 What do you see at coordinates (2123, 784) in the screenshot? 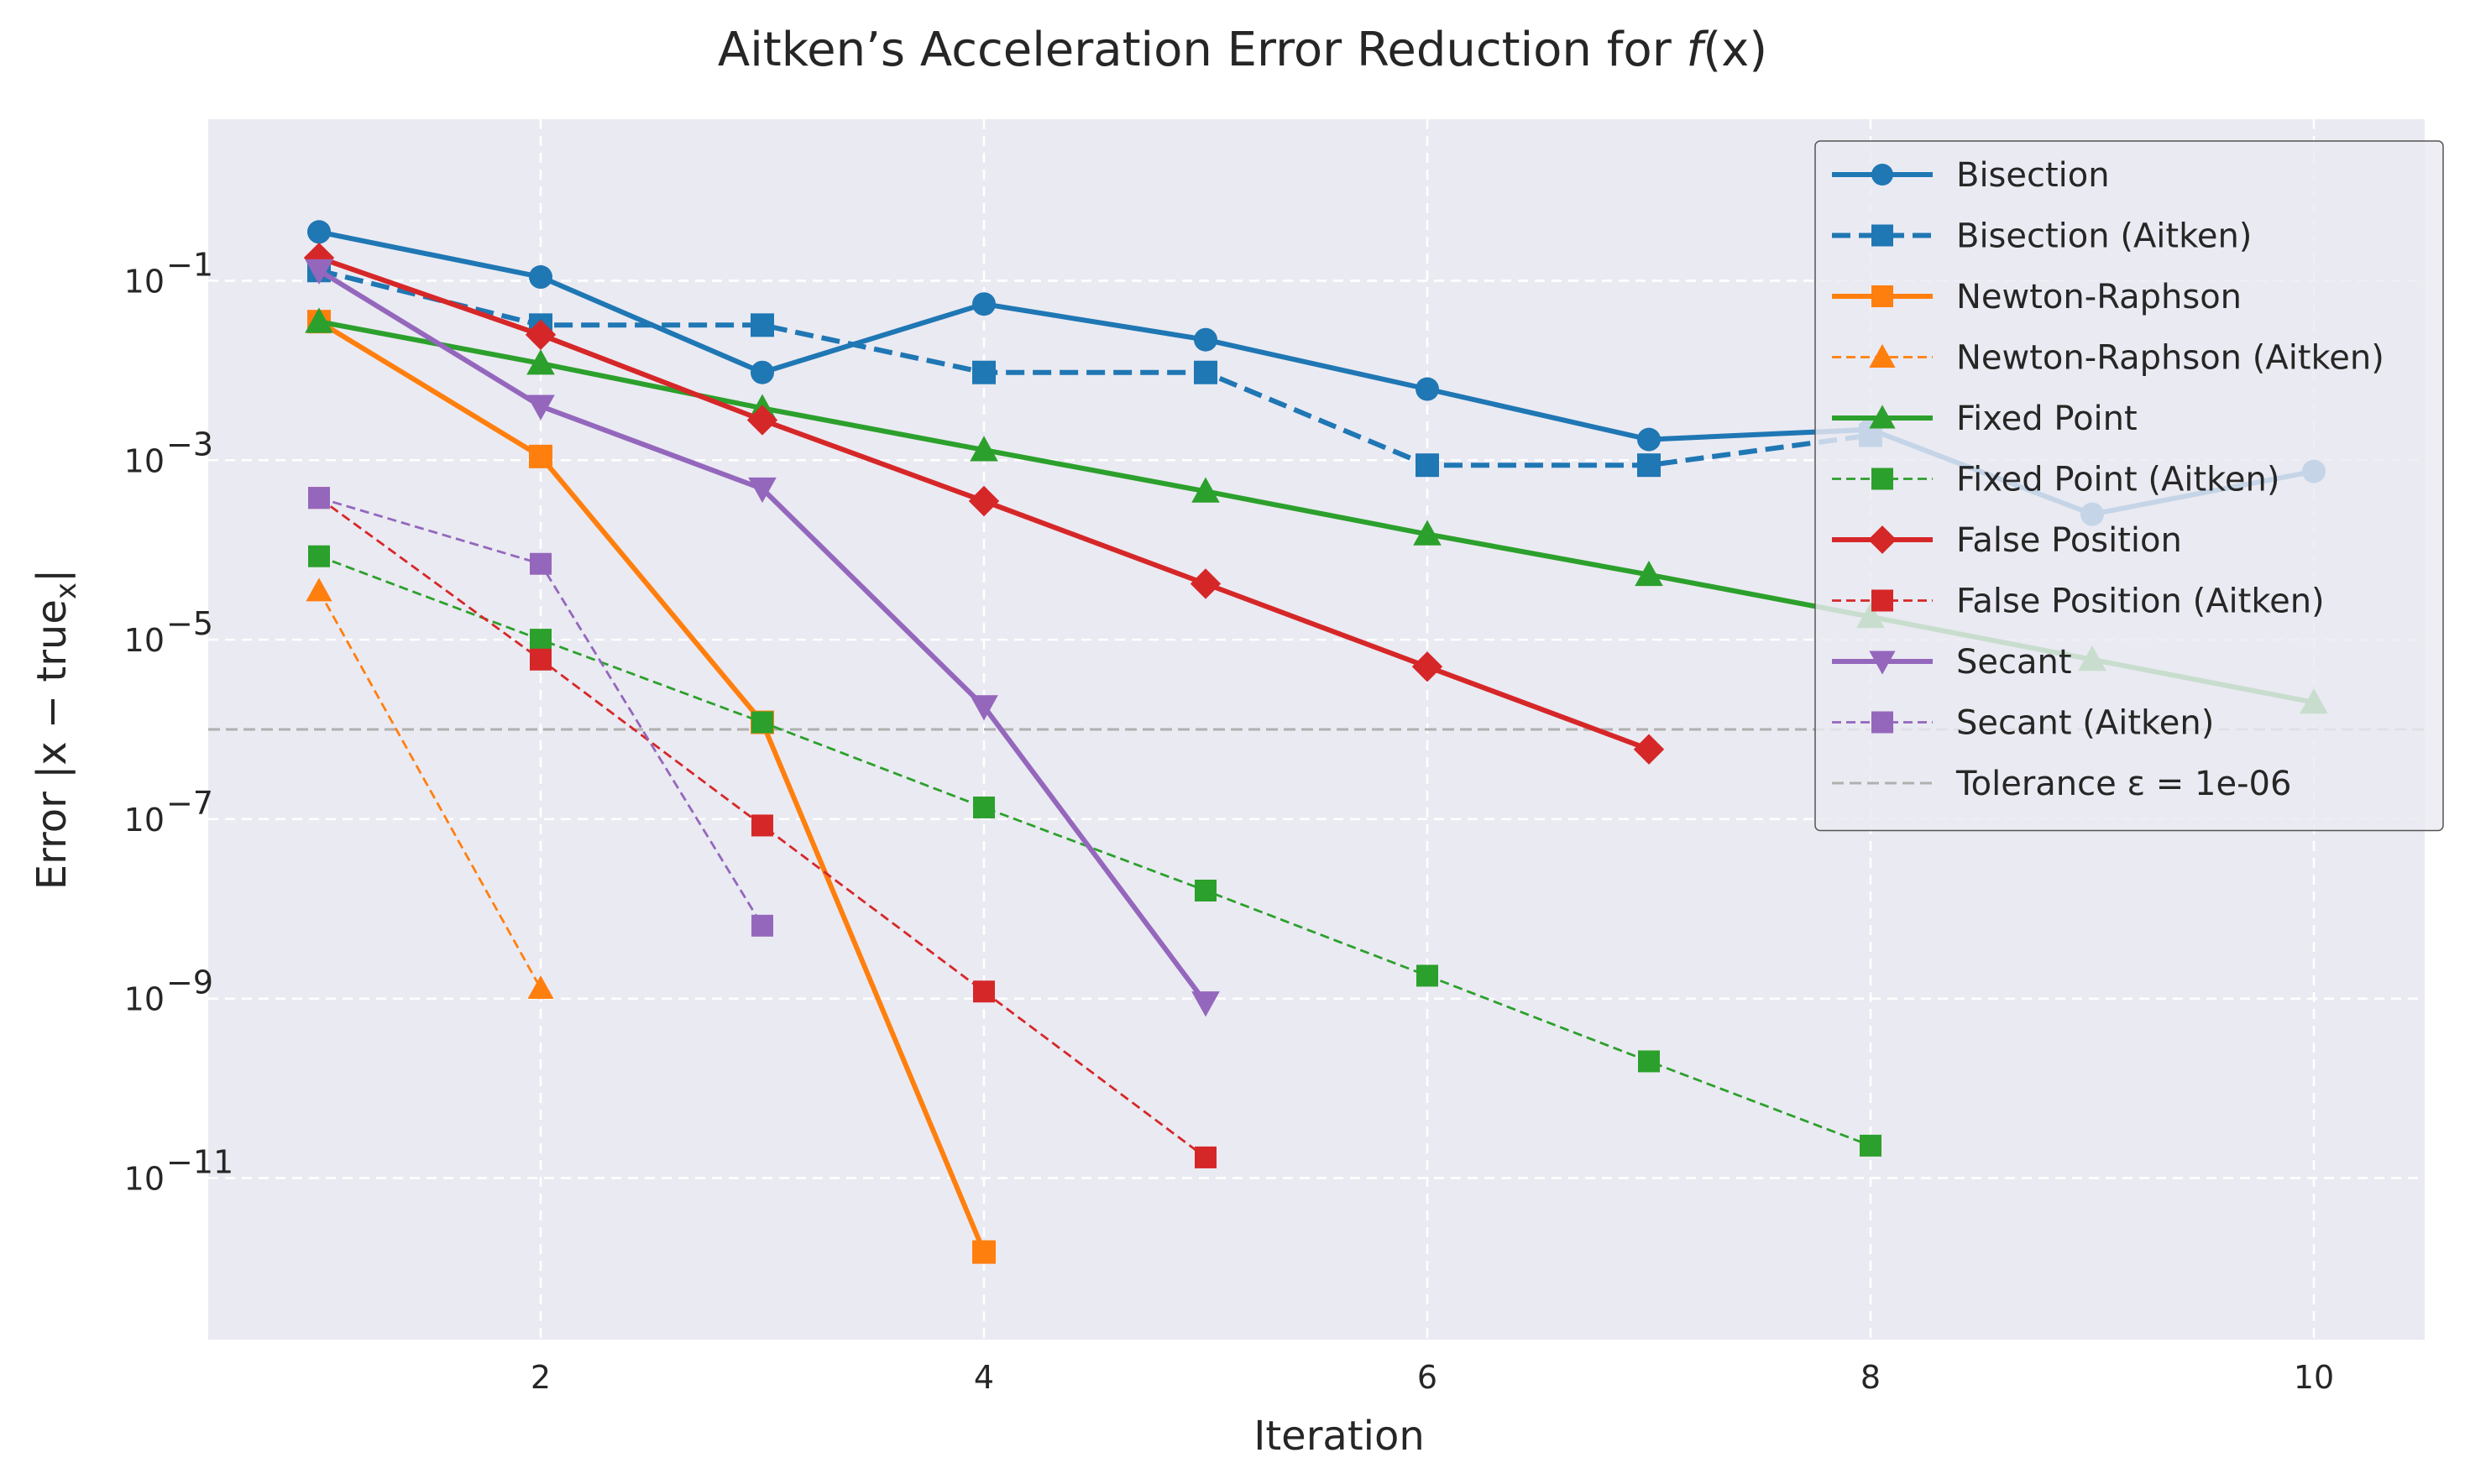
I see `legend-label: Tolerance ε = 1e-06` at bounding box center [2123, 784].